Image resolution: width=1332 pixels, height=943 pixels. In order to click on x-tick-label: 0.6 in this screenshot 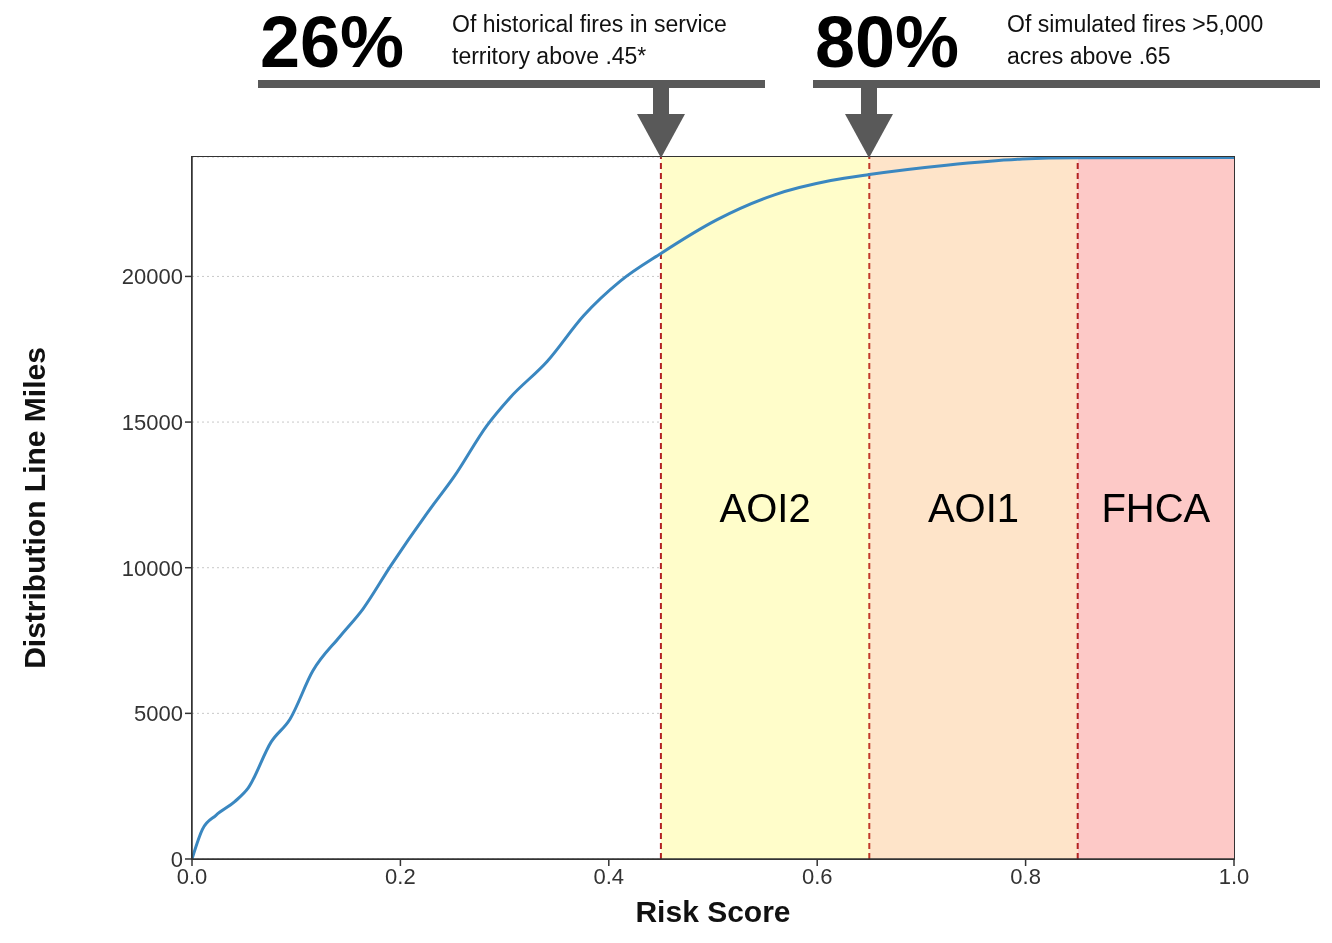, I will do `click(817, 876)`.